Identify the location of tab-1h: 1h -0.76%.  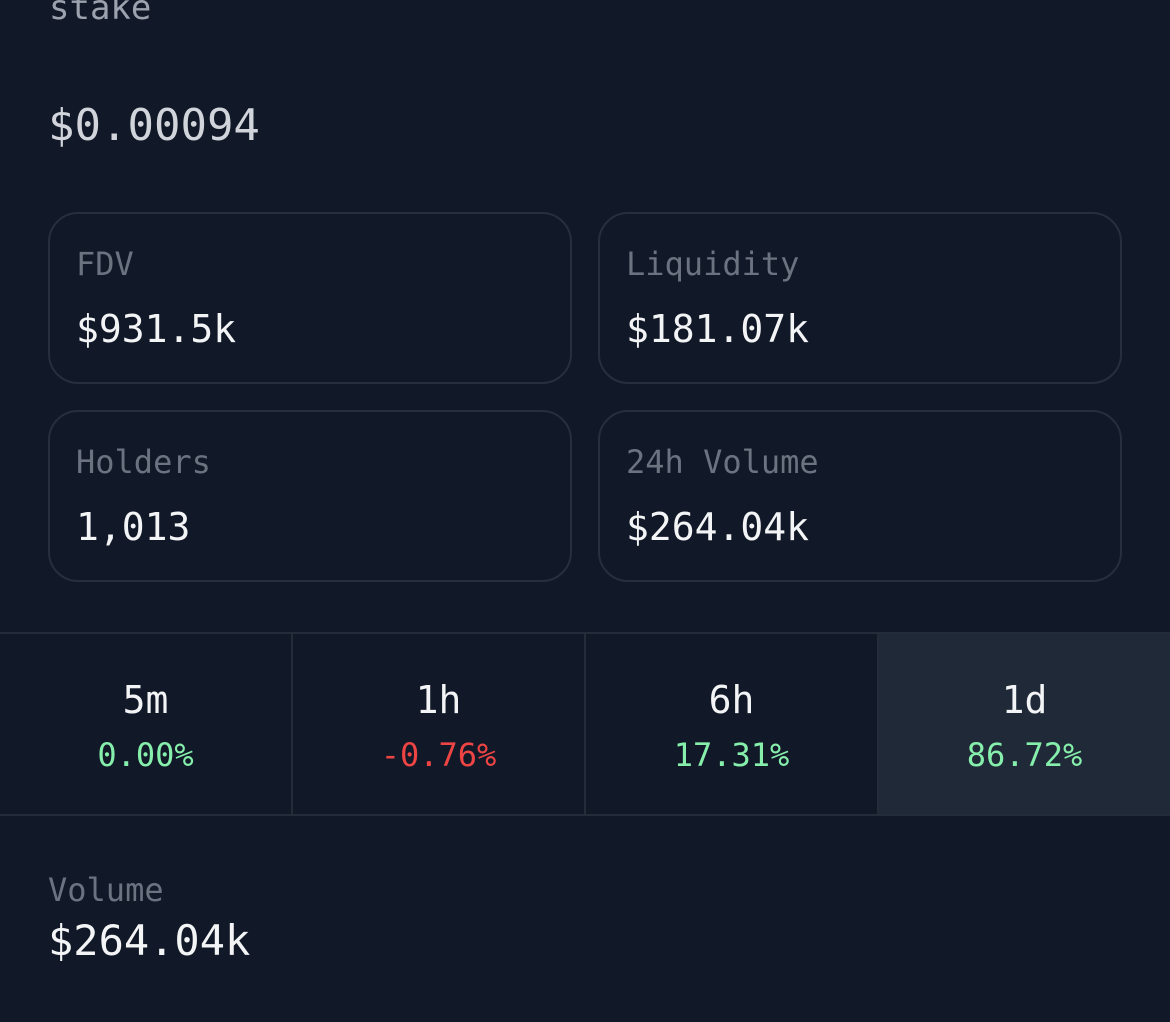
(439, 724).